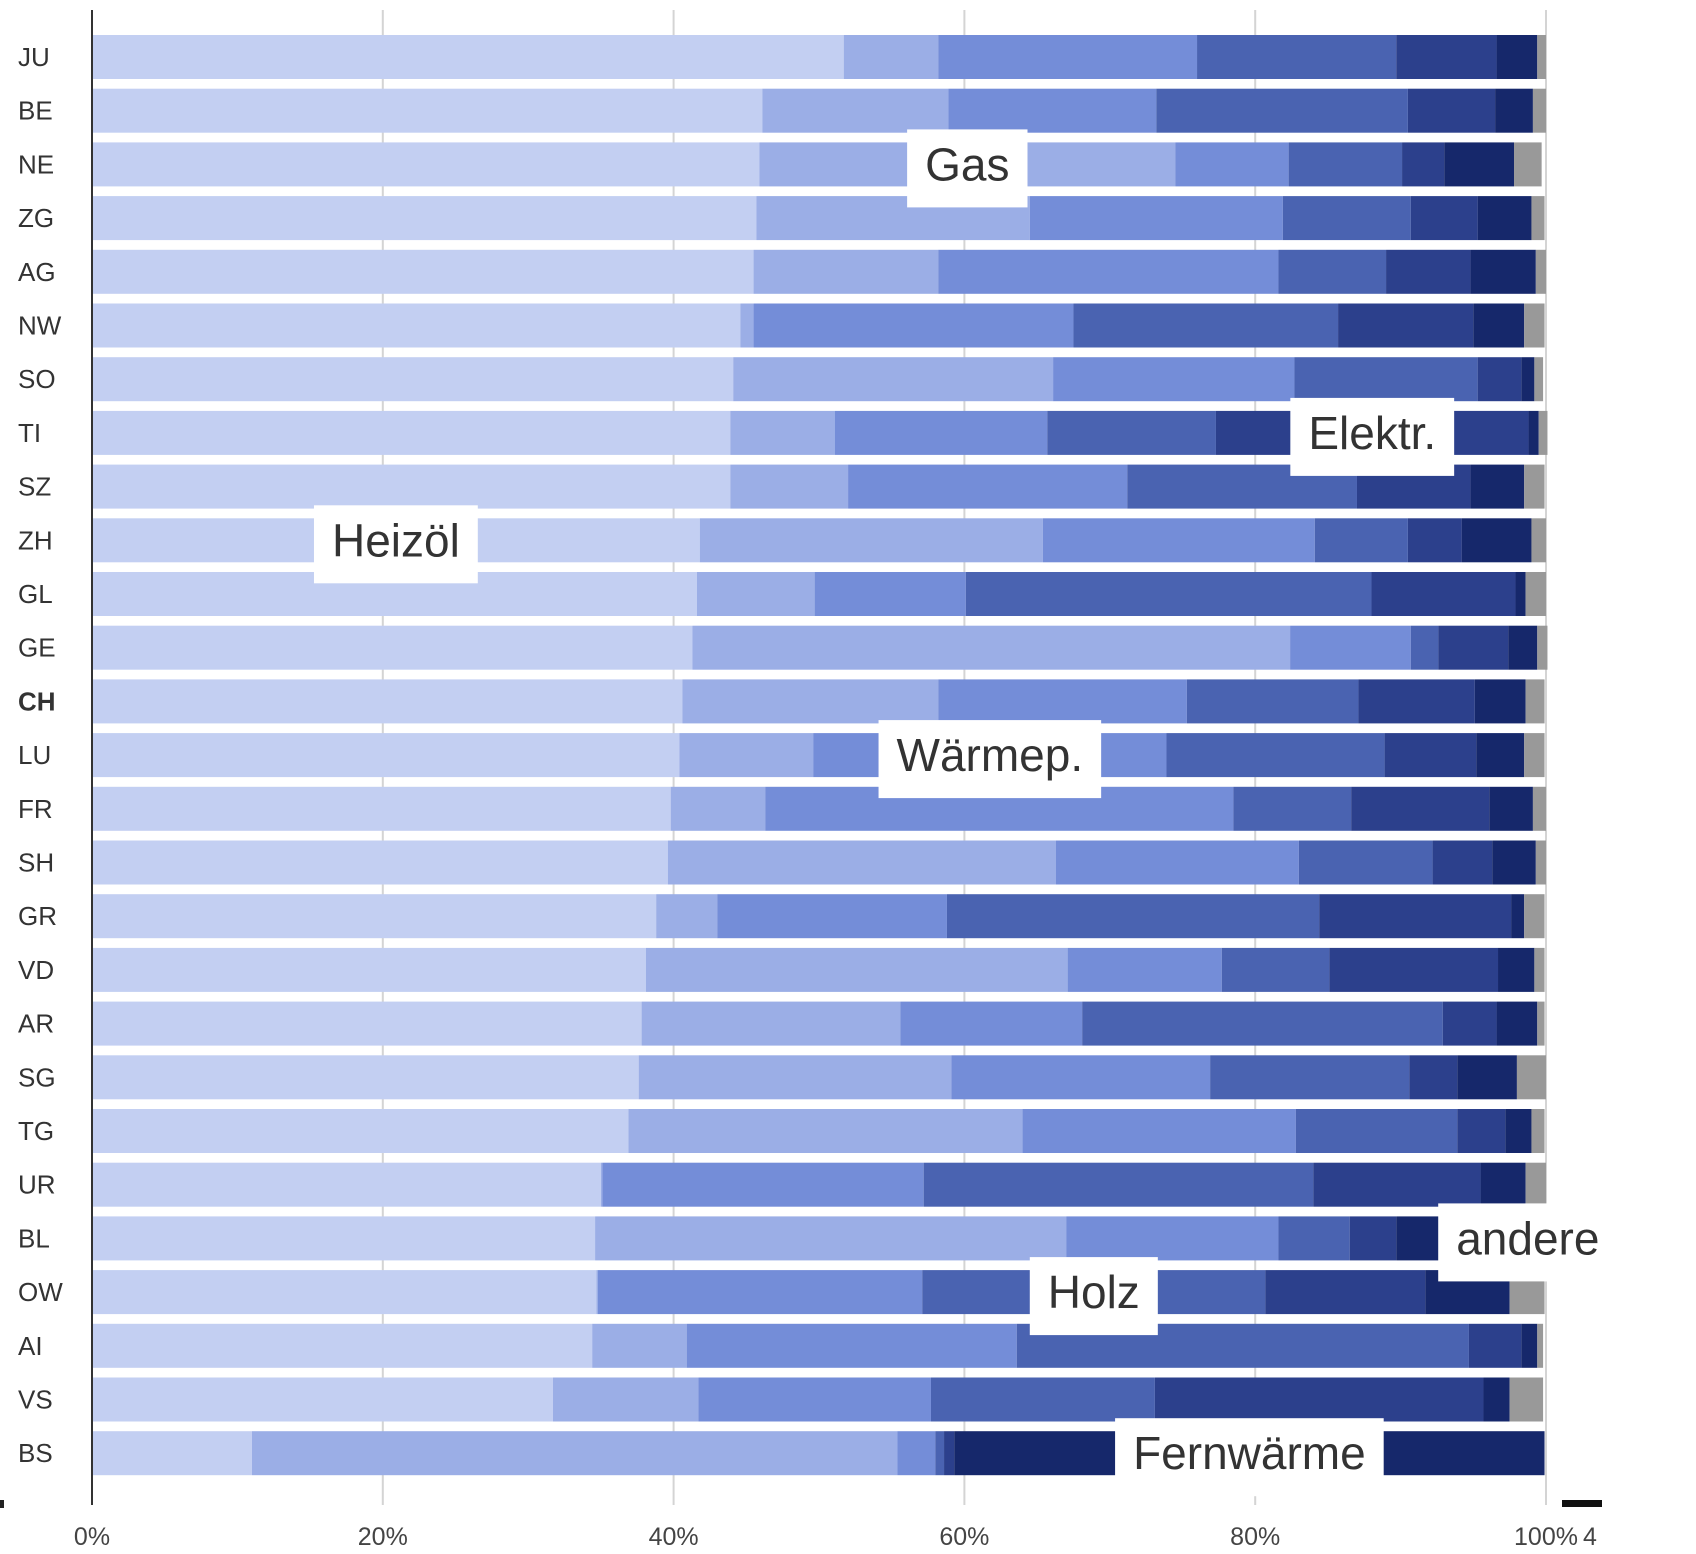 This screenshot has height=1554, width=1696. Describe the element at coordinates (29, 433) in the screenshot. I see `y-tick-label: TI` at that location.